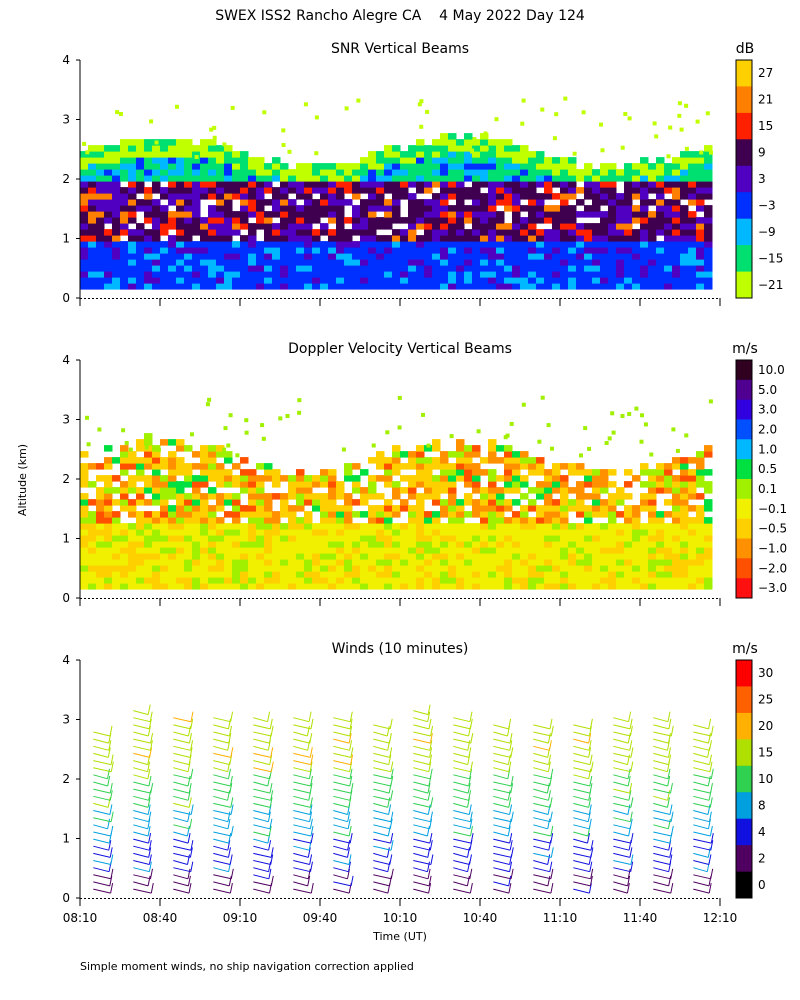  Describe the element at coordinates (765, 73) in the screenshot. I see `colorbar-label: 27` at that location.